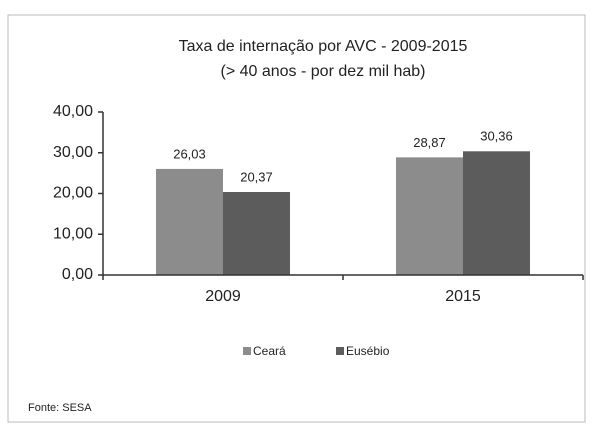 The height and width of the screenshot is (429, 593). I want to click on y-tick-label: 40,00, so click(73, 111).